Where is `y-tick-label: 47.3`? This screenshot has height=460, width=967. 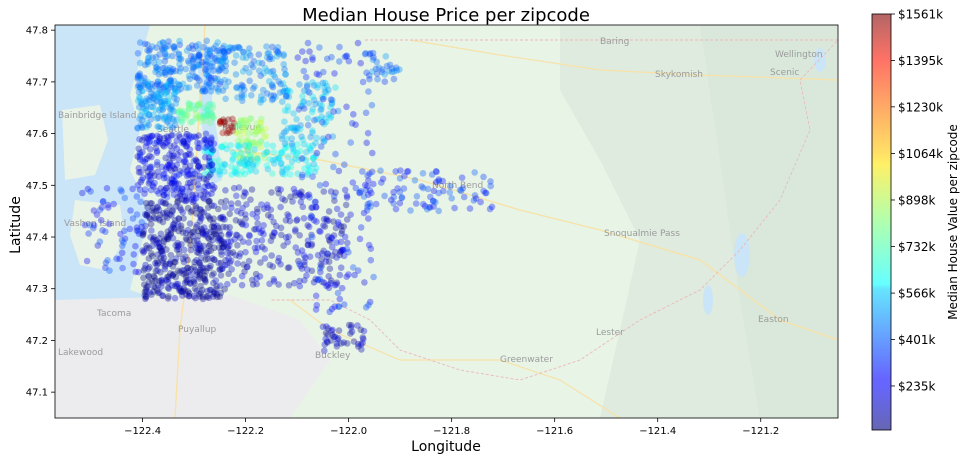 y-tick-label: 47.3 is located at coordinates (37, 289).